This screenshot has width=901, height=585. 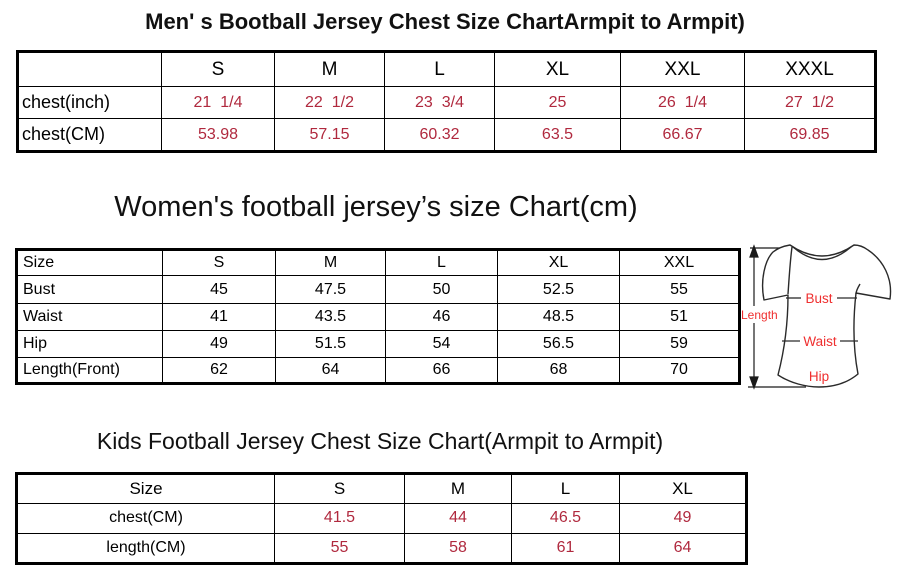 I want to click on women-header-xl: XL, so click(x=558, y=262).